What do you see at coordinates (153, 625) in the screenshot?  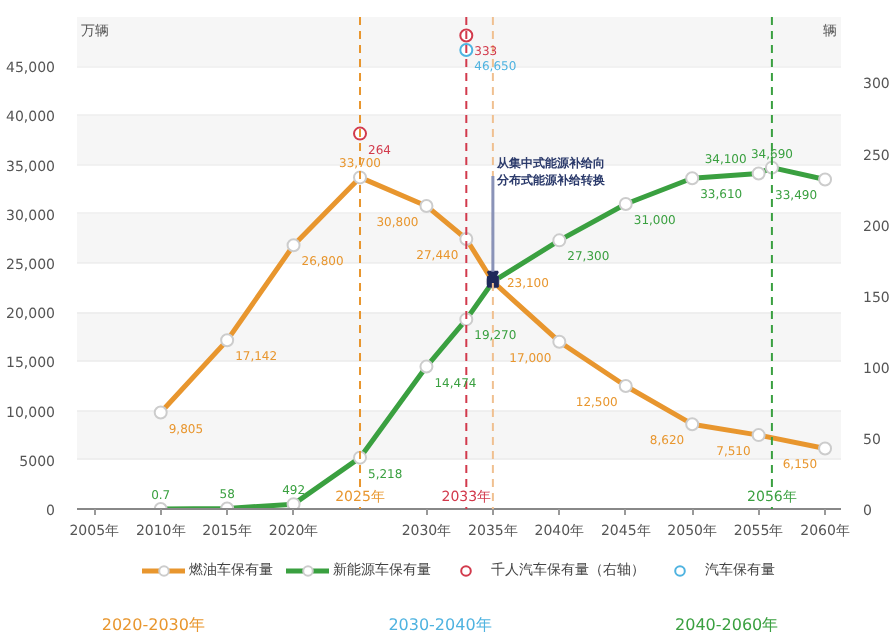 I see `text: 2020-2030年` at bounding box center [153, 625].